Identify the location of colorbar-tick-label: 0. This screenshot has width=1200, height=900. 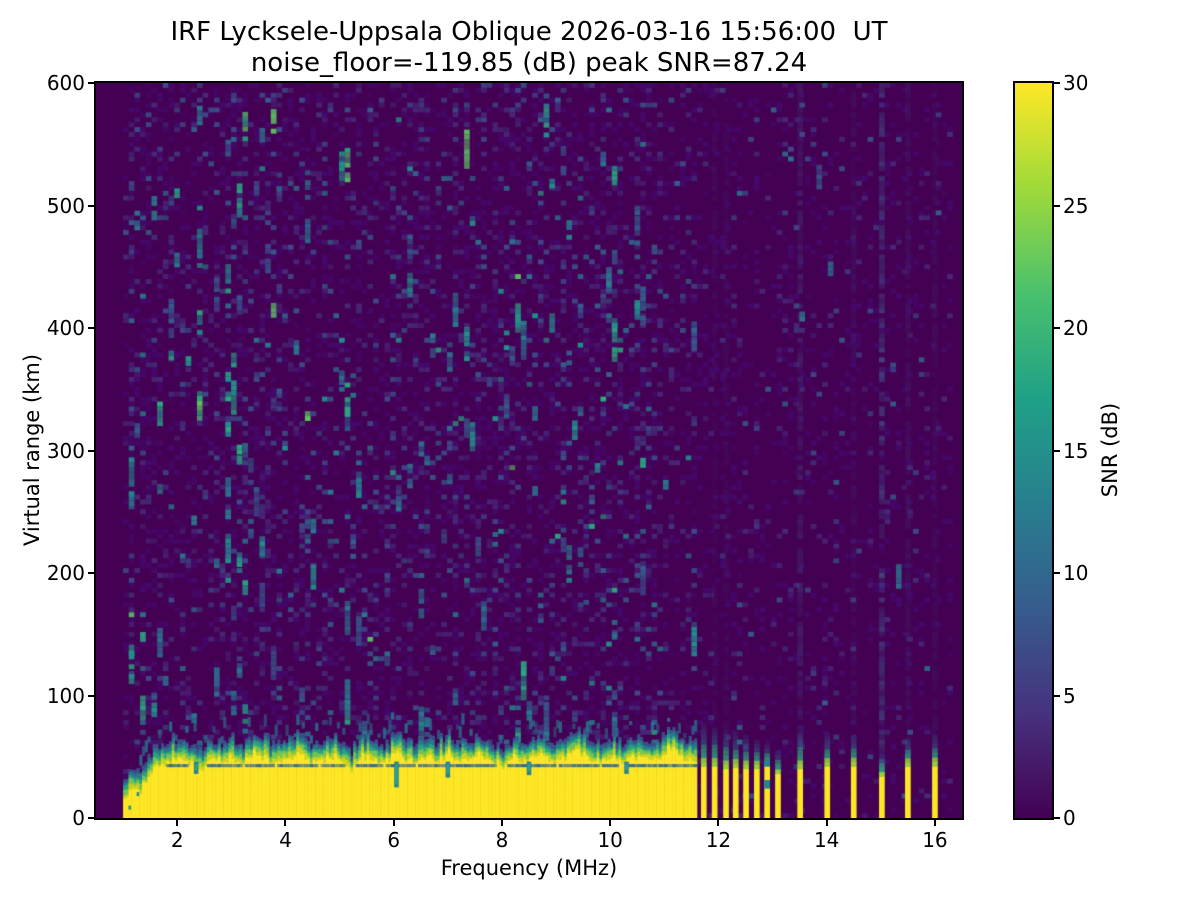
(1069, 818).